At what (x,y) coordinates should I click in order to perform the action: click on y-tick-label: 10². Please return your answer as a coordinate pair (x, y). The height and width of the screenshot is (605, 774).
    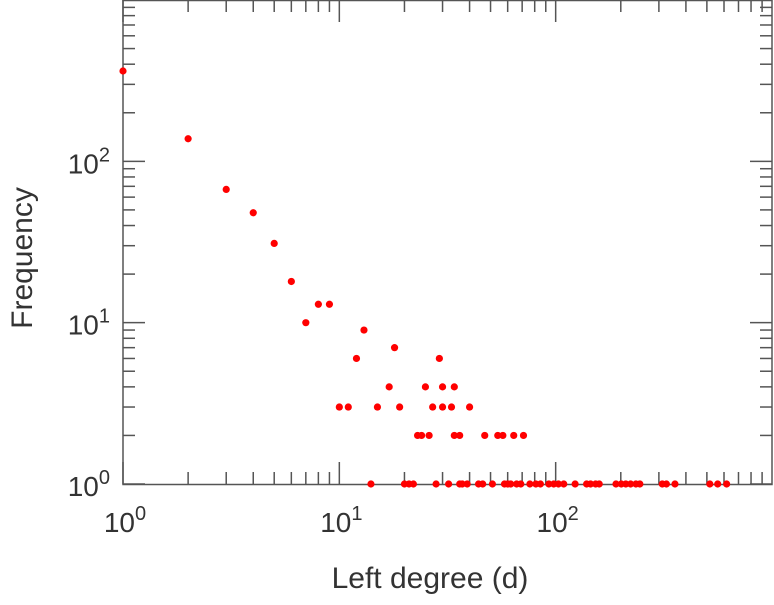
    Looking at the image, I should click on (89, 161).